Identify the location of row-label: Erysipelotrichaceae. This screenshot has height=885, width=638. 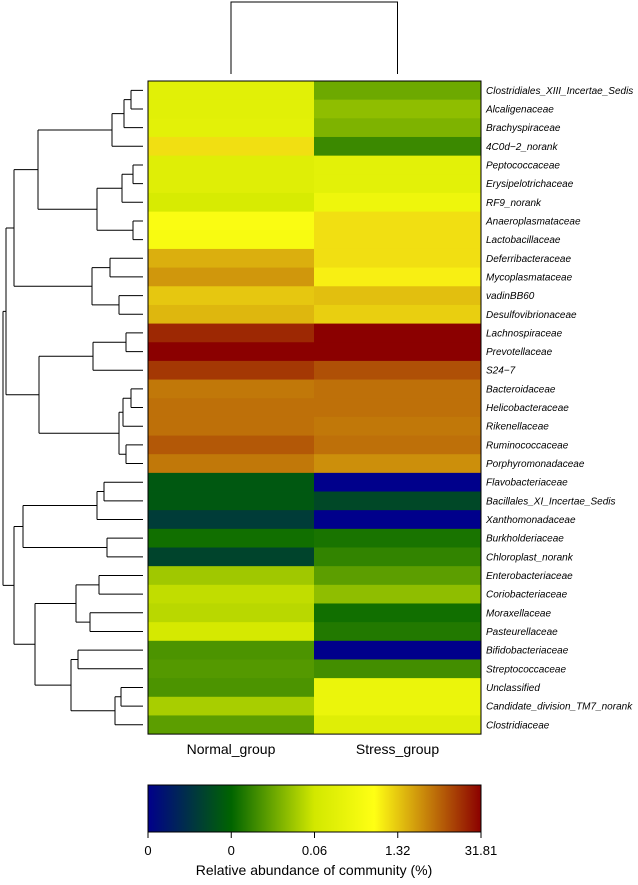
(530, 184).